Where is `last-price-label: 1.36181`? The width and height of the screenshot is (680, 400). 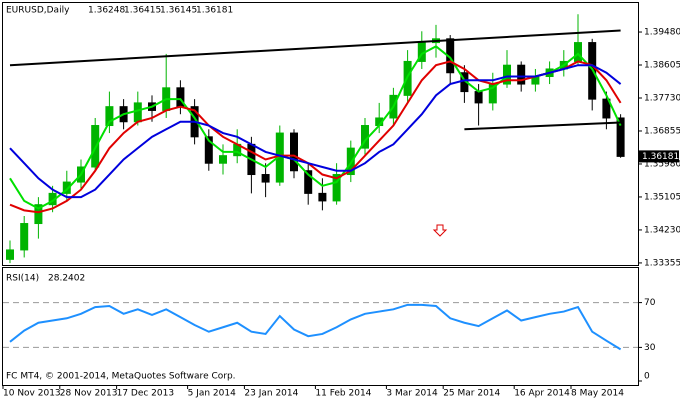
last-price-label: 1.36181 is located at coordinates (660, 157).